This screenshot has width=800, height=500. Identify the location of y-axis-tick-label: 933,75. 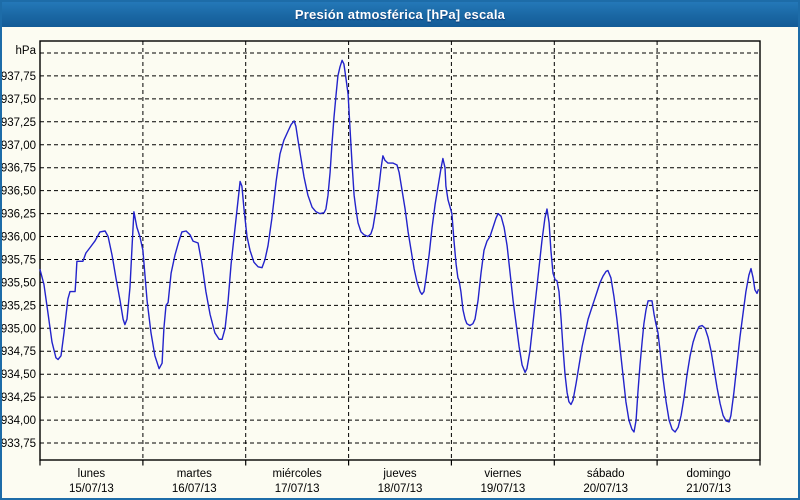
(19, 444).